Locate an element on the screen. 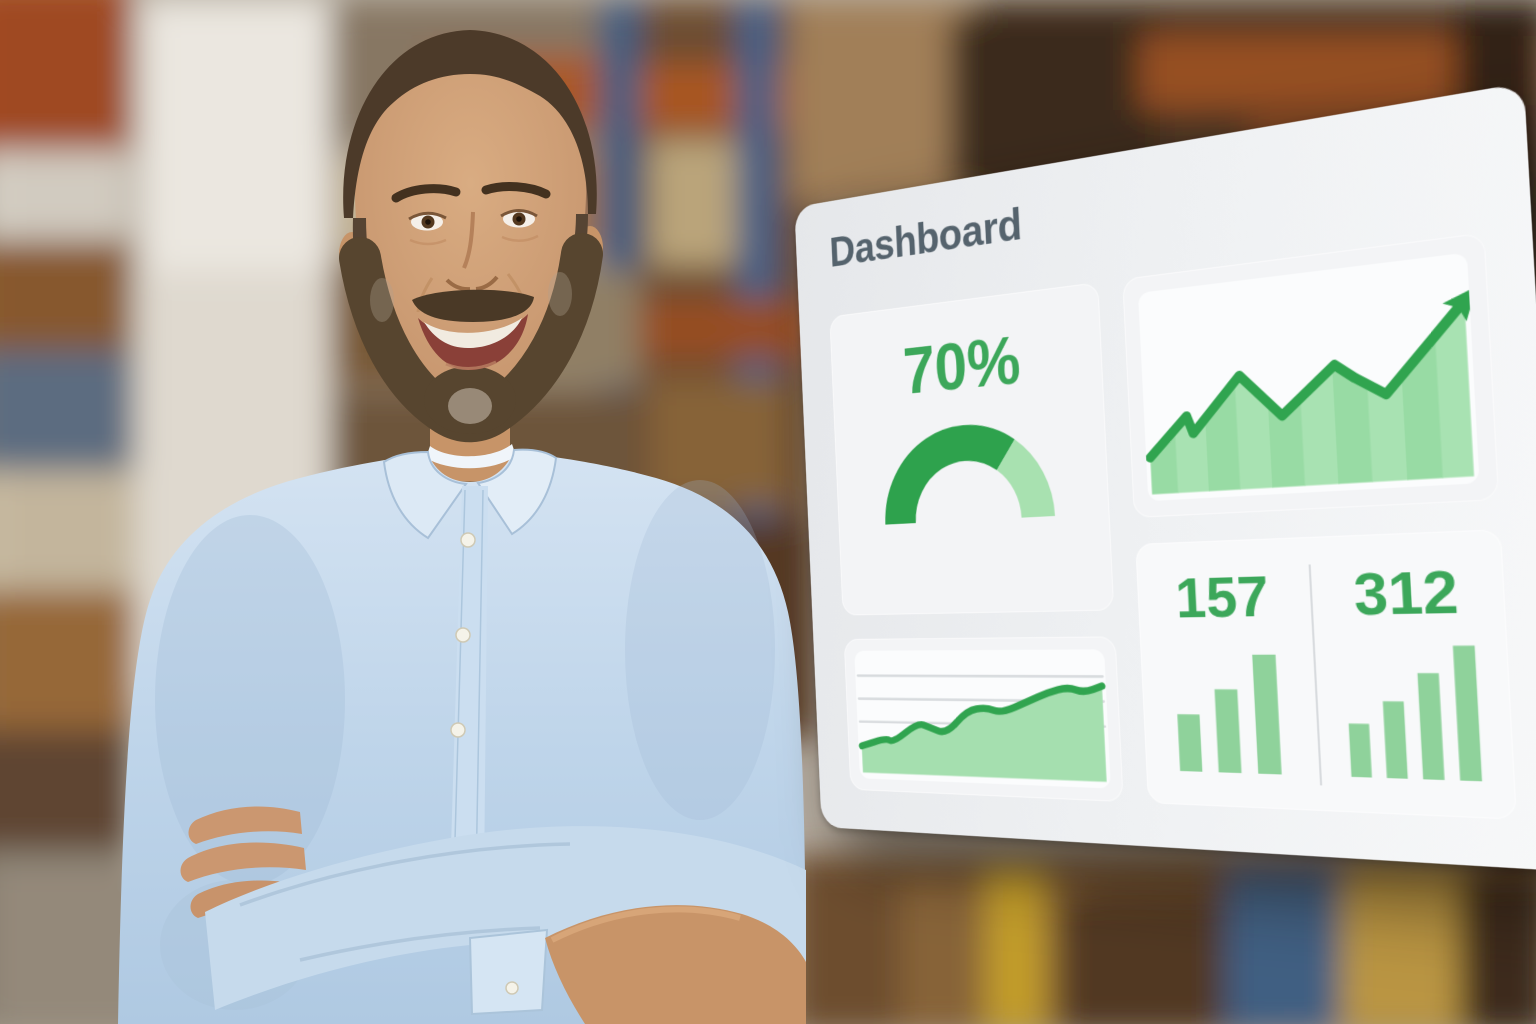 The height and width of the screenshot is (1024, 1536). gauge-chart is located at coordinates (969, 480).